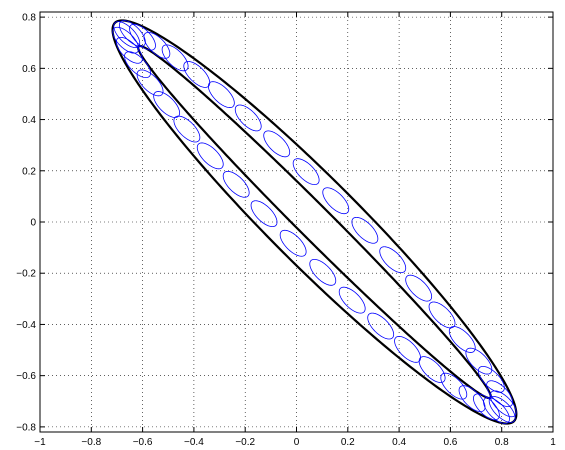  I want to click on x-tick-label: −0.6, so click(143, 442).